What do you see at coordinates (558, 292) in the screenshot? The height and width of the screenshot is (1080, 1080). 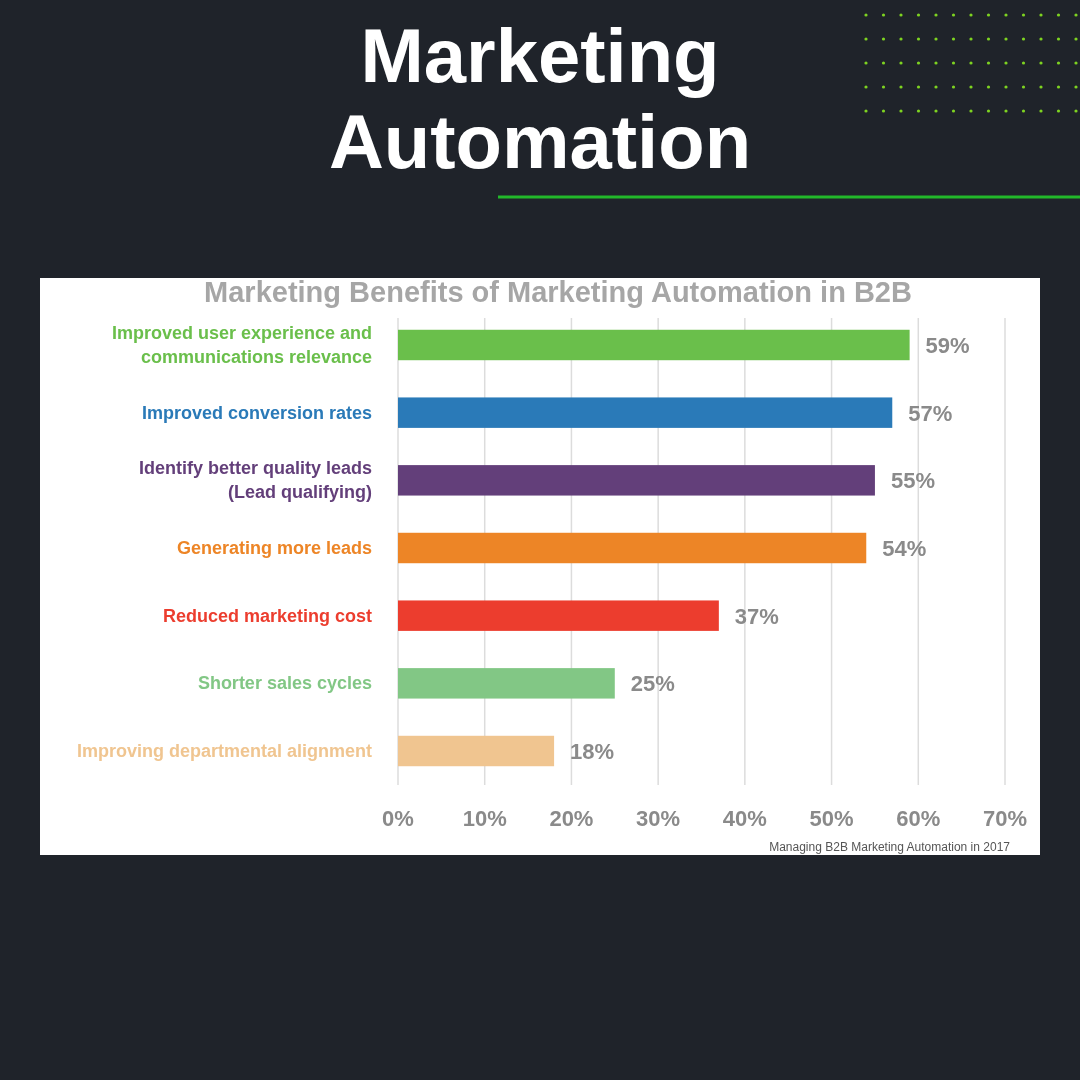 I see `chart-subtitle: Marketing Benefits of Marketing Automation in B2B` at bounding box center [558, 292].